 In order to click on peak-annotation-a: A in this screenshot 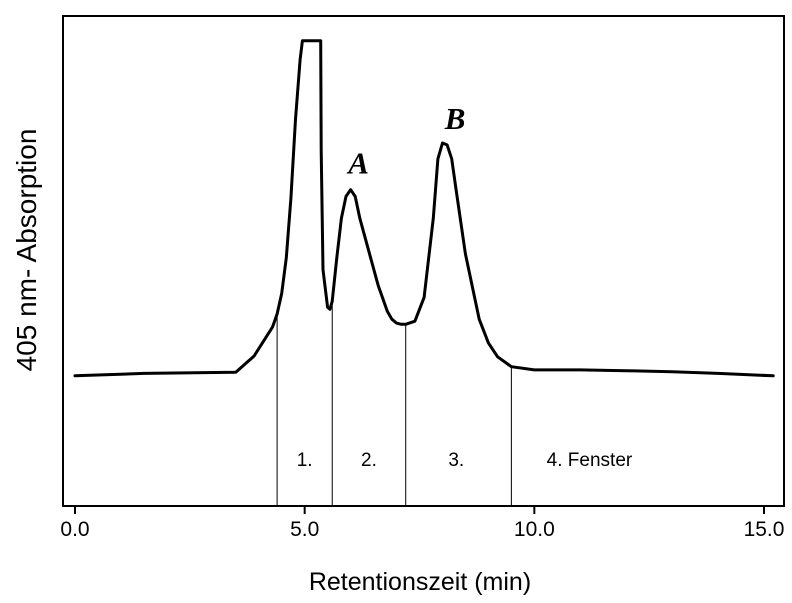, I will do `click(357, 163)`.